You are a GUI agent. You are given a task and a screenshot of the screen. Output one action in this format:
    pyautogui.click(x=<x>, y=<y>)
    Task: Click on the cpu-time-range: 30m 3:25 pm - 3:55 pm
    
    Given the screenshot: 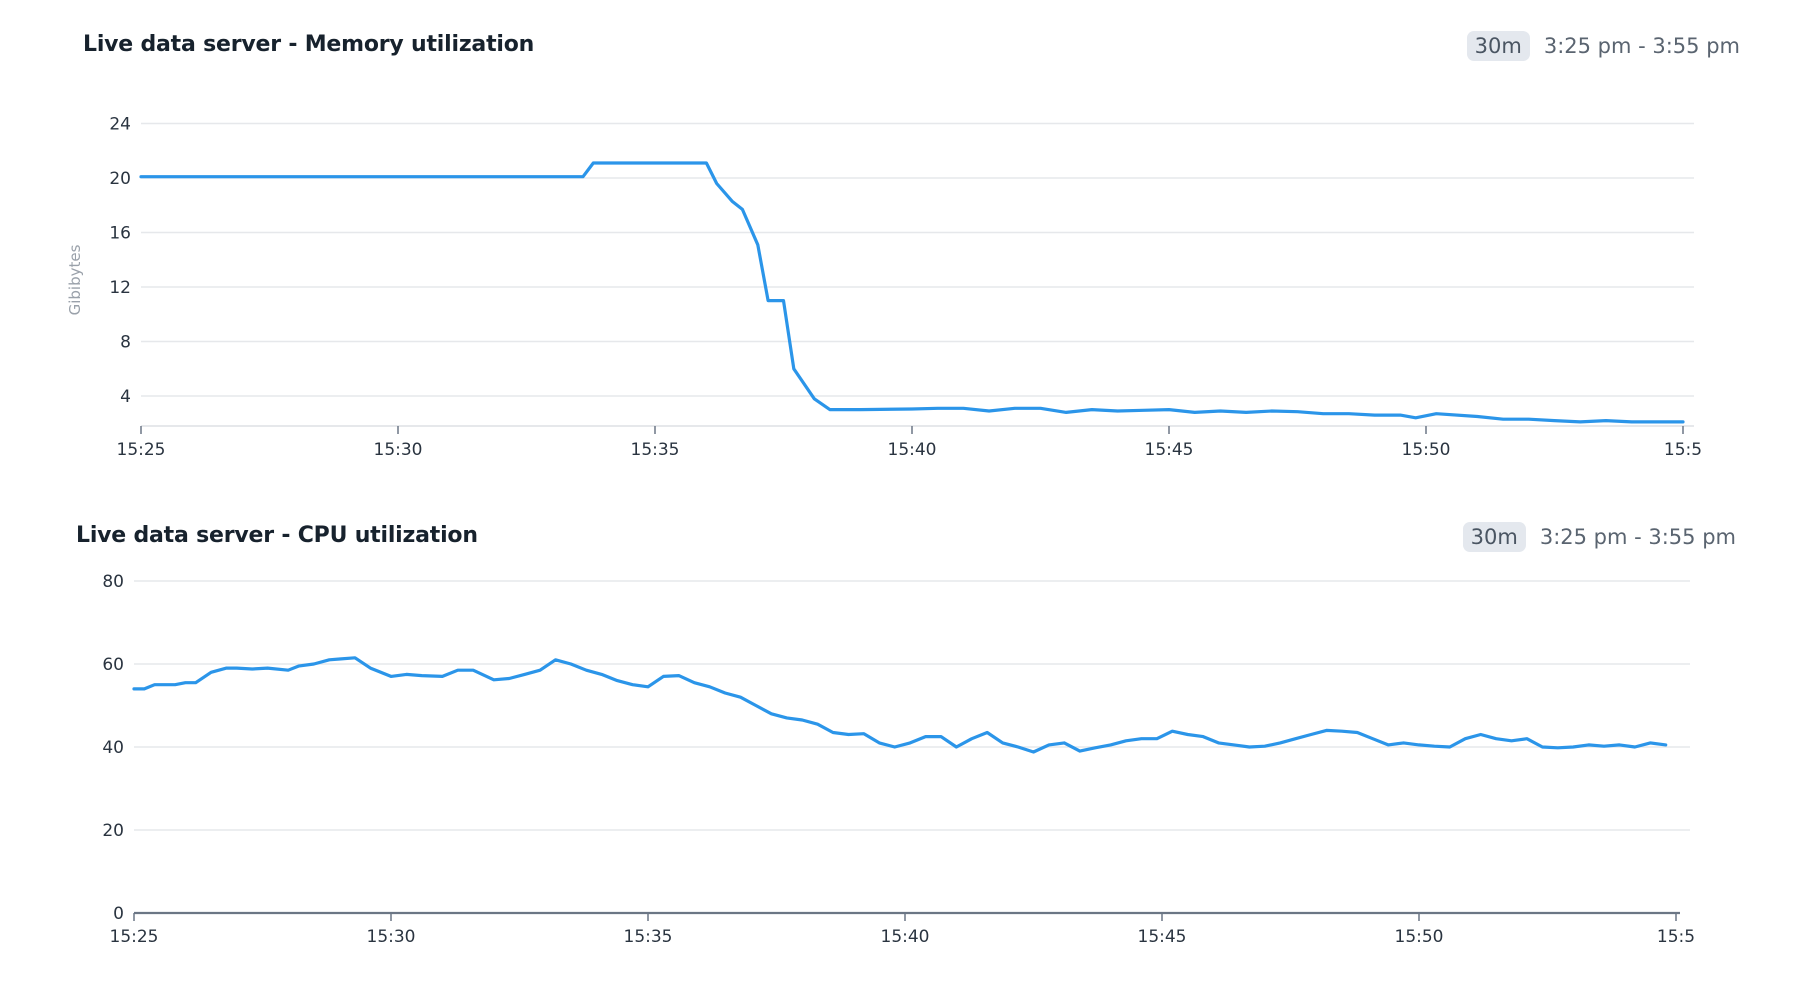 What is the action you would take?
    pyautogui.click(x=1599, y=537)
    